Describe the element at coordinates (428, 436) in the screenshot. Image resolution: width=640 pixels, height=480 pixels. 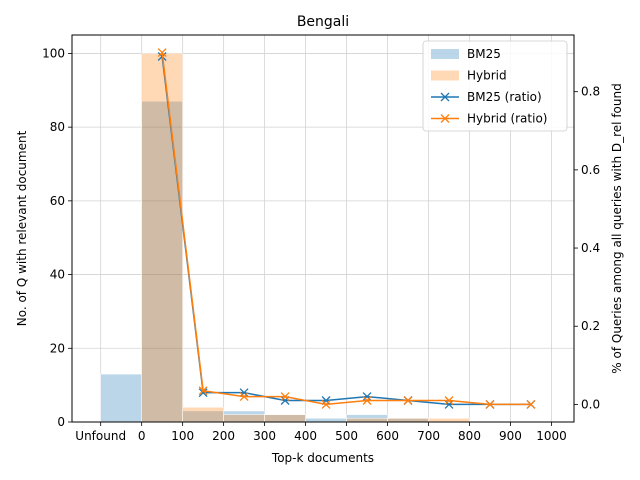
I see `x-tick-label: 700` at that location.